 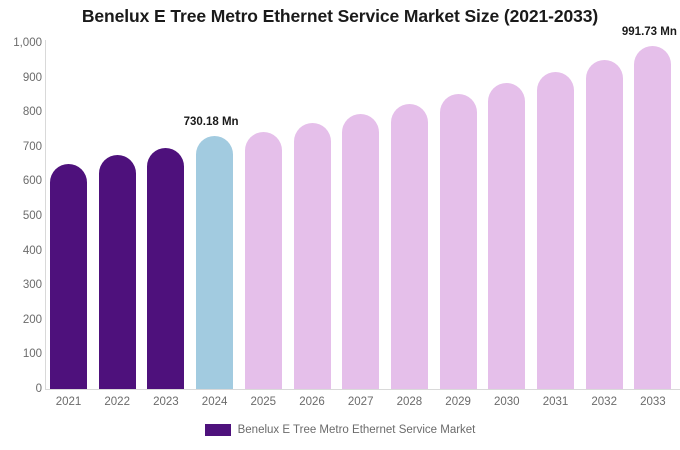 What do you see at coordinates (32, 146) in the screenshot?
I see `y-axis-tick-label: 700` at bounding box center [32, 146].